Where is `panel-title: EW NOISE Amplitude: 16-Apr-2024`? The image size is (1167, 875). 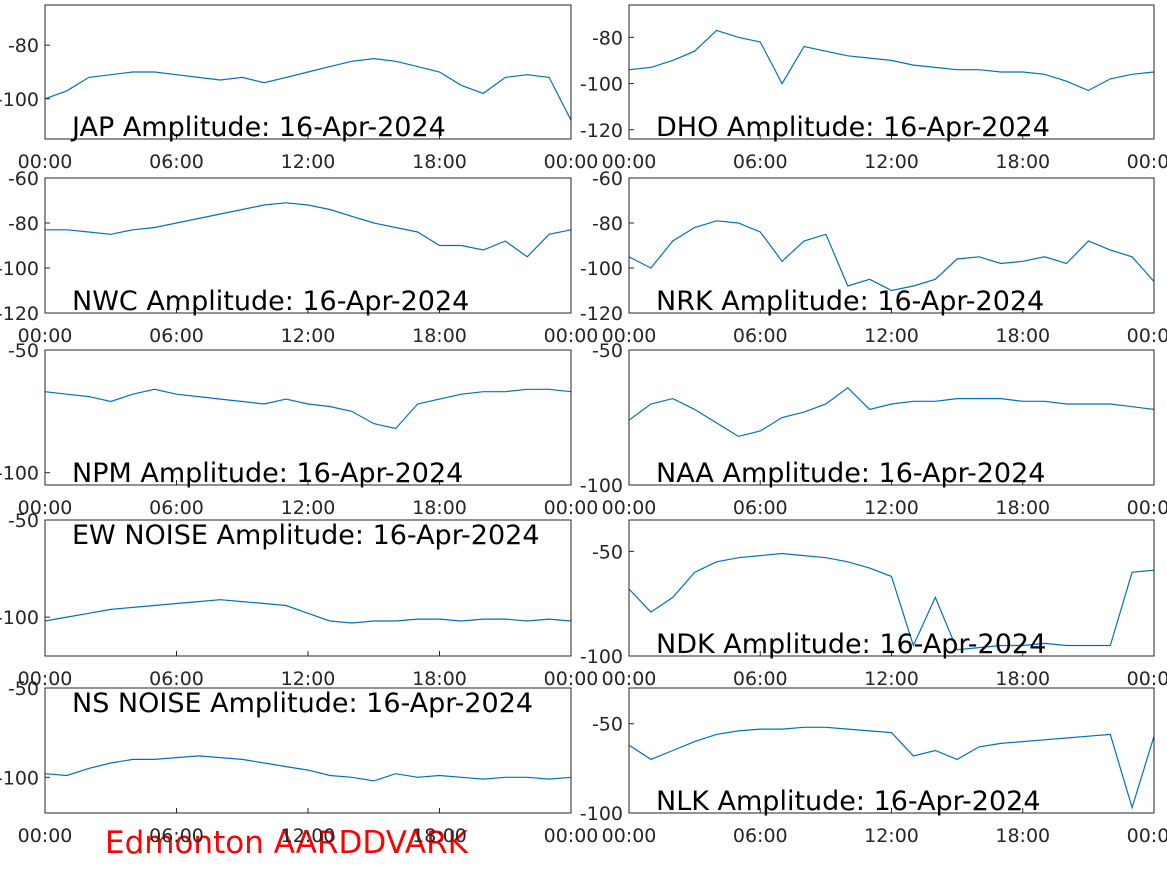 panel-title: EW NOISE Amplitude: 16-Apr-2024 is located at coordinates (306, 535).